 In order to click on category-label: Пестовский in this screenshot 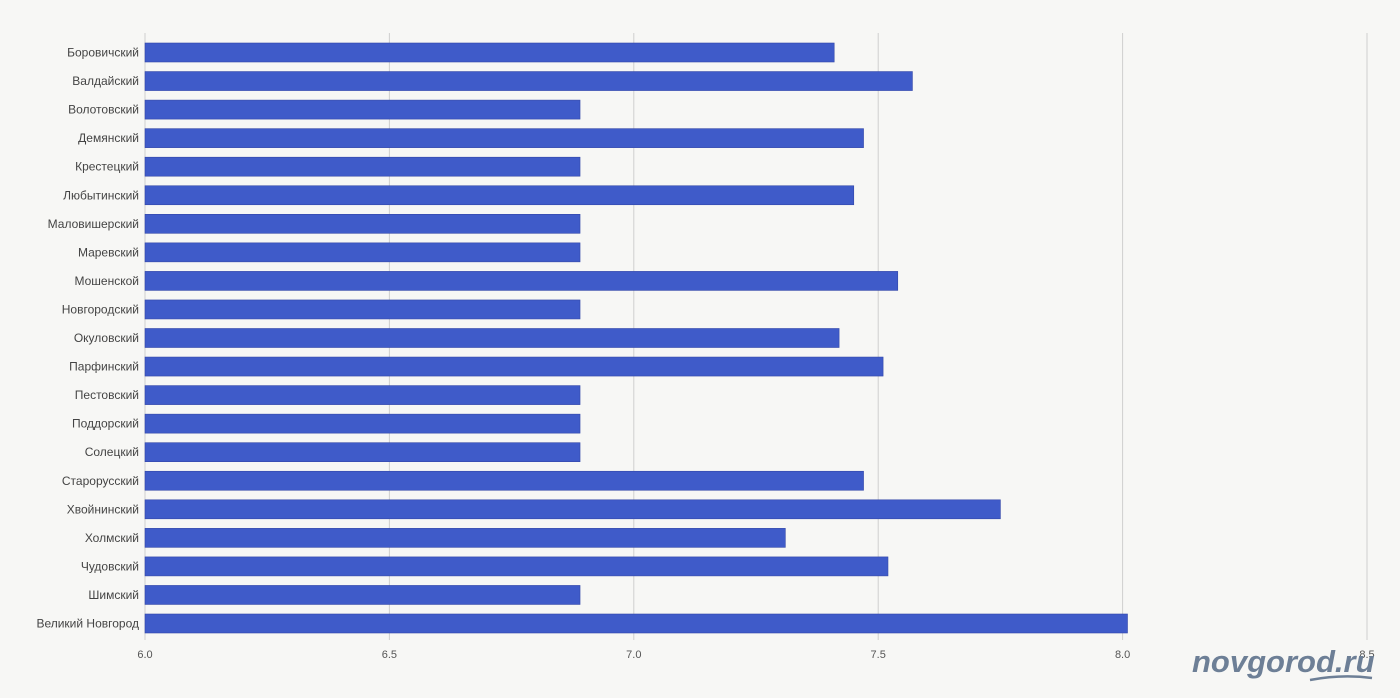, I will do `click(107, 395)`.